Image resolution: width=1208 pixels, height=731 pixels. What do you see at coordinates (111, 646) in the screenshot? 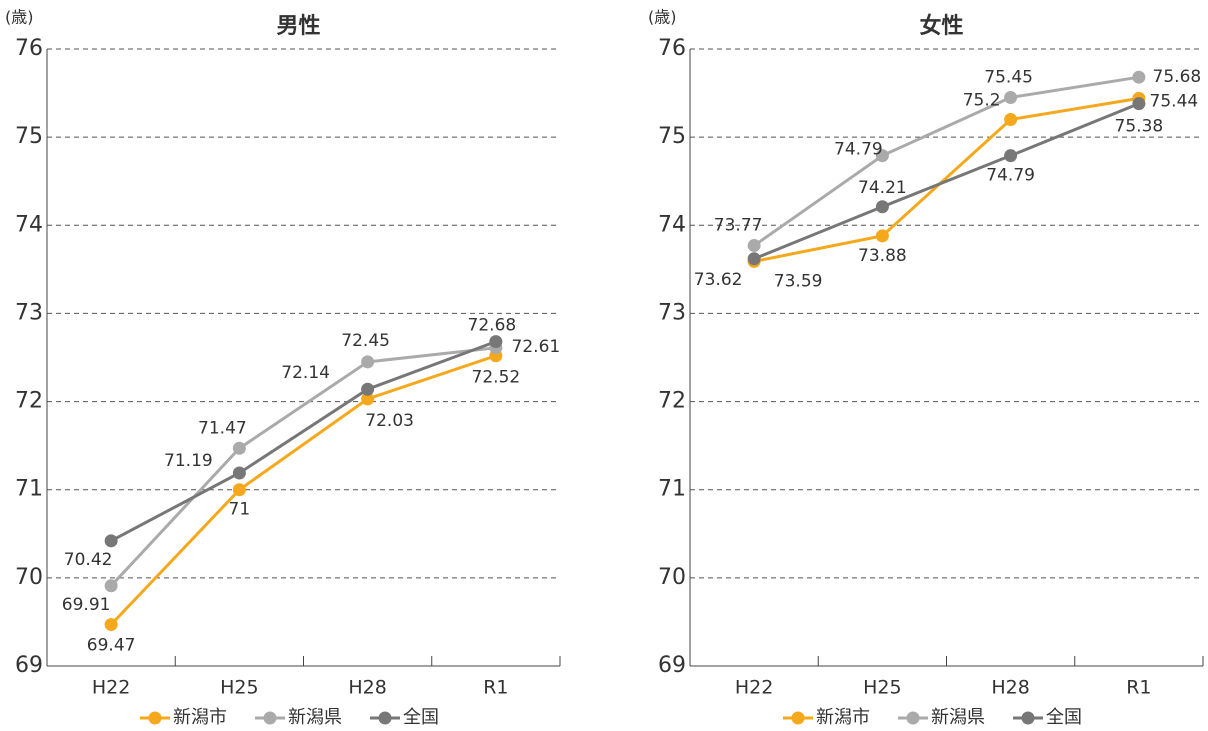
I see `data-label: 69.47` at bounding box center [111, 646].